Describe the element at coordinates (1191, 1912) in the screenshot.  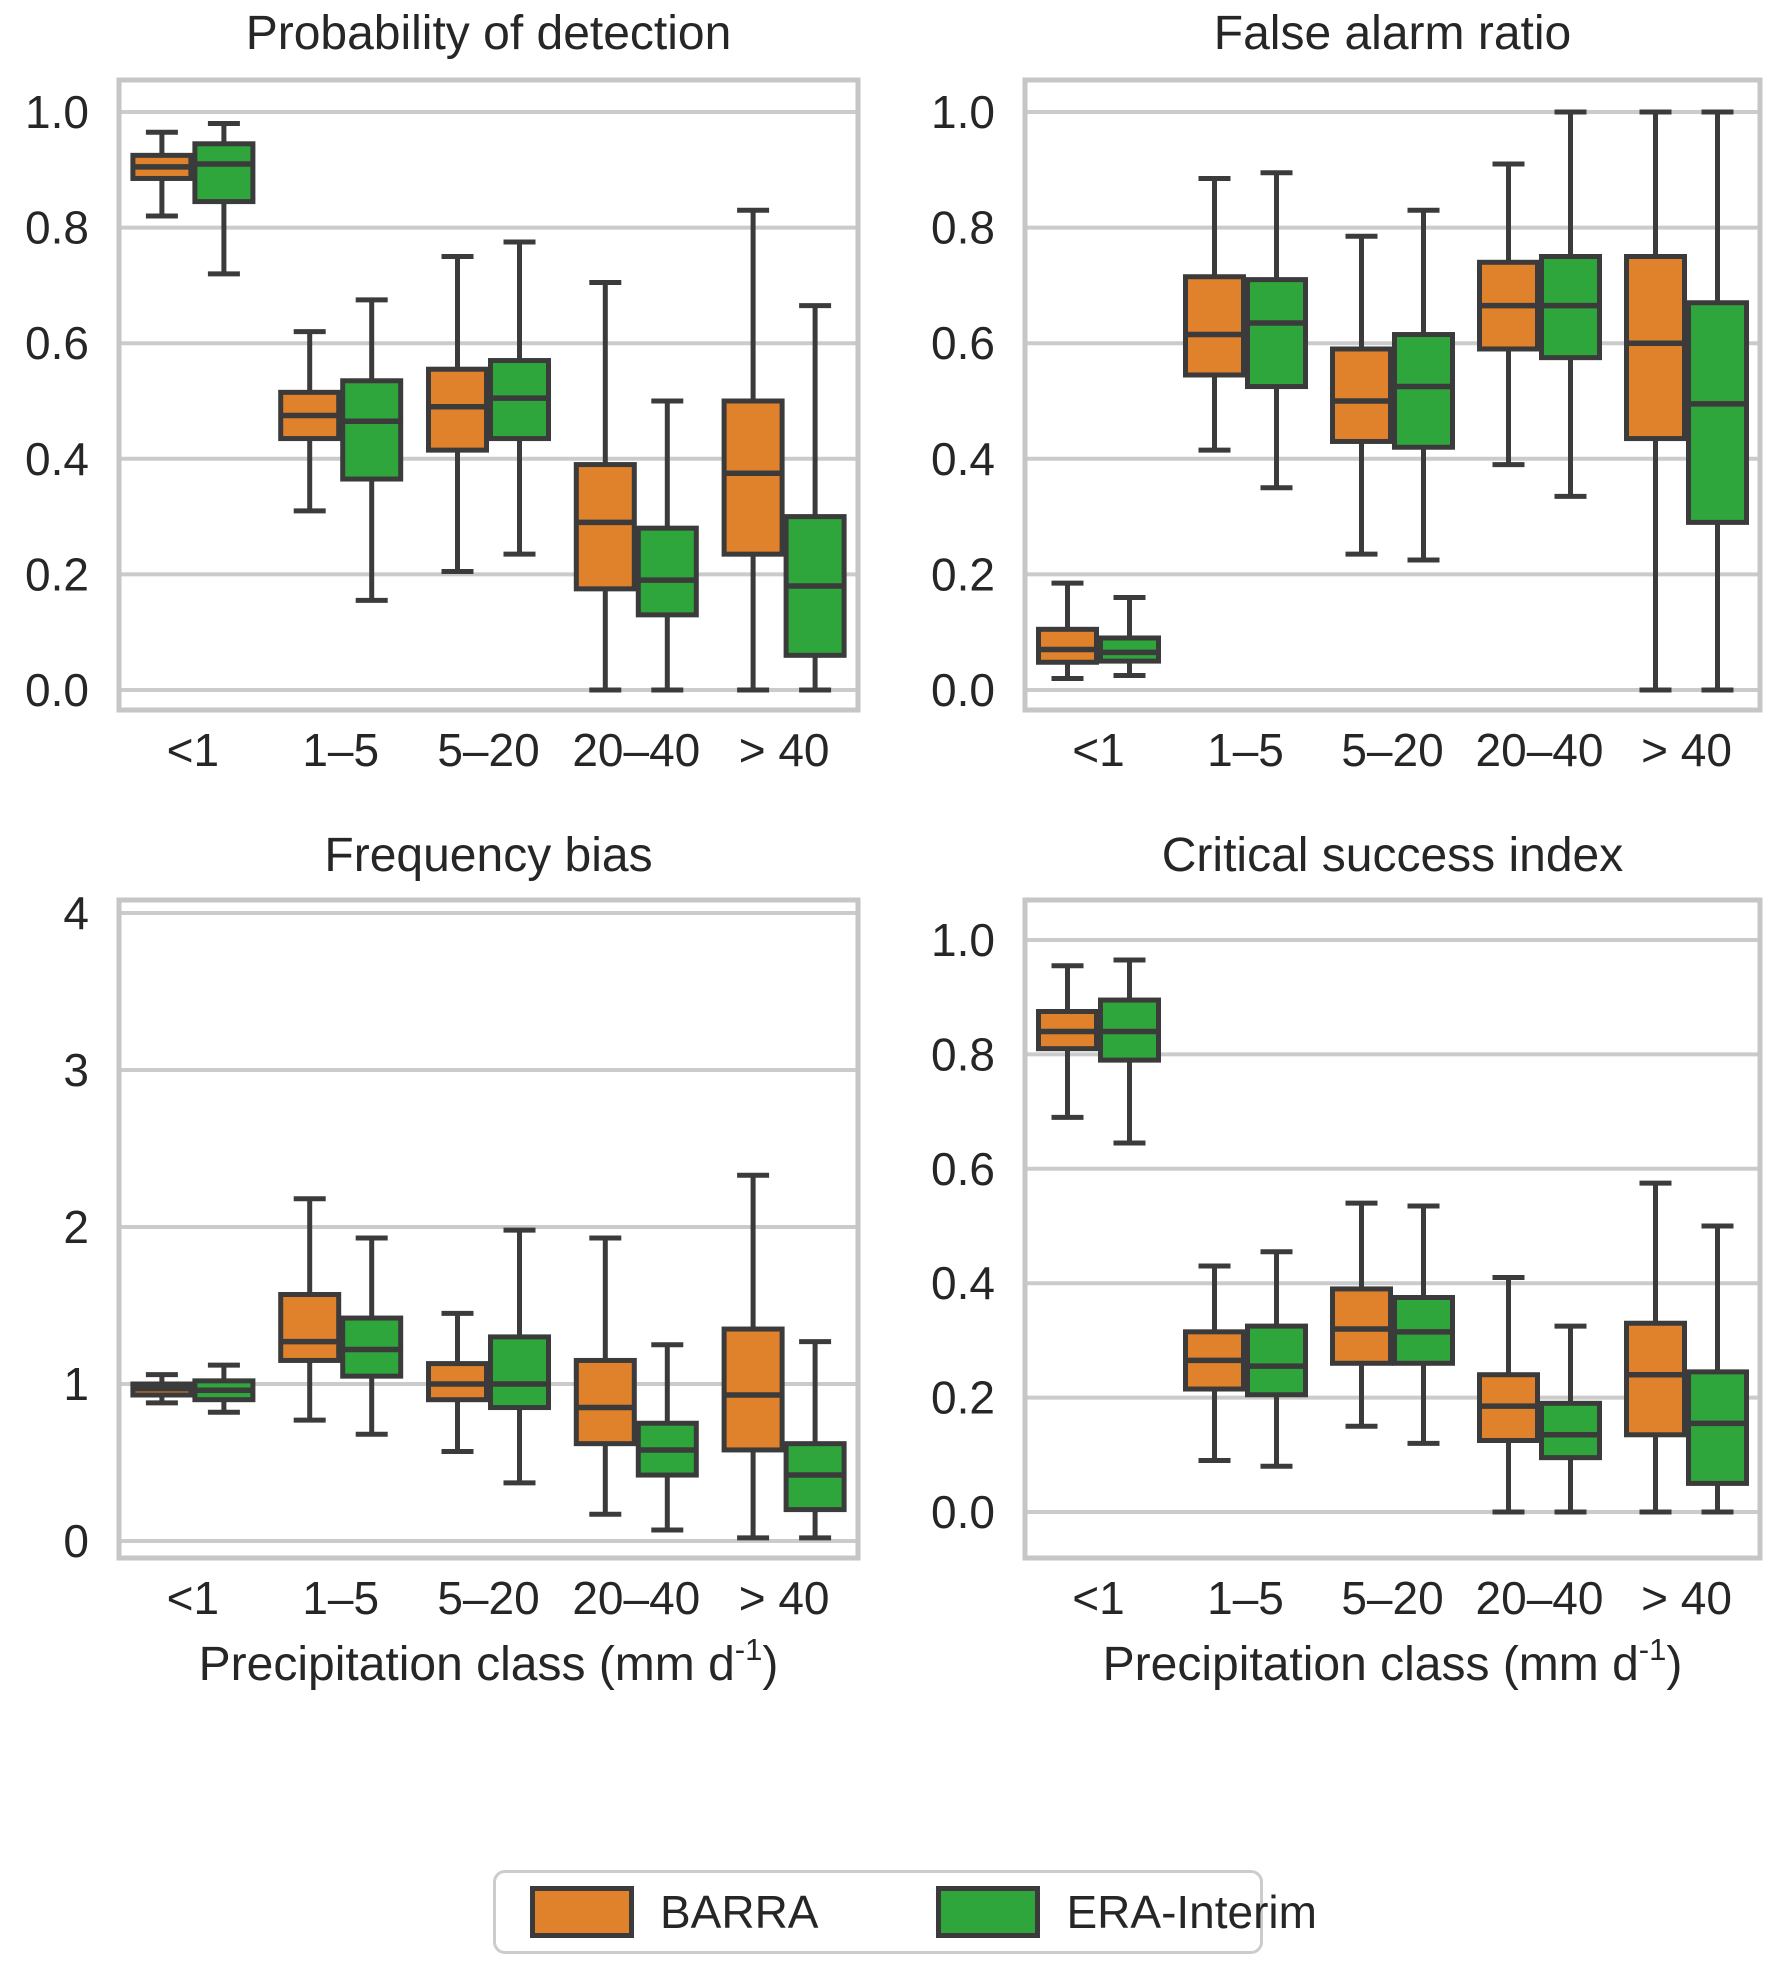
I see `legend-label-era: ERA-Interim` at that location.